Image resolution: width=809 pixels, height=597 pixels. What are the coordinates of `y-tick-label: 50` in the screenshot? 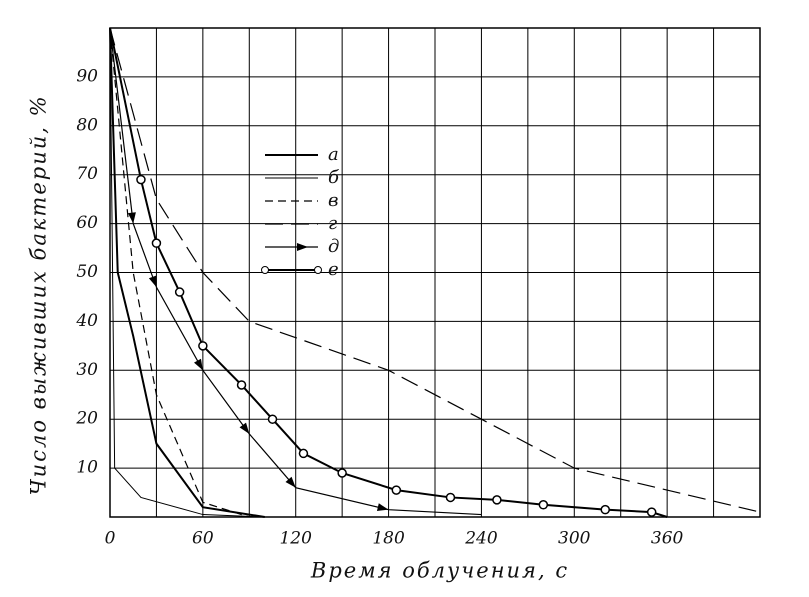 It's located at (87, 272).